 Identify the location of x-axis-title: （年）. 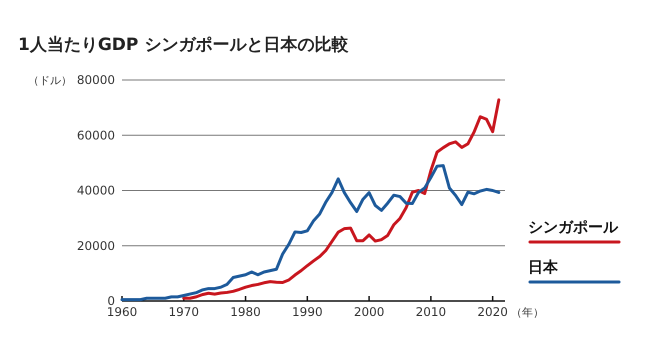
(527, 312).